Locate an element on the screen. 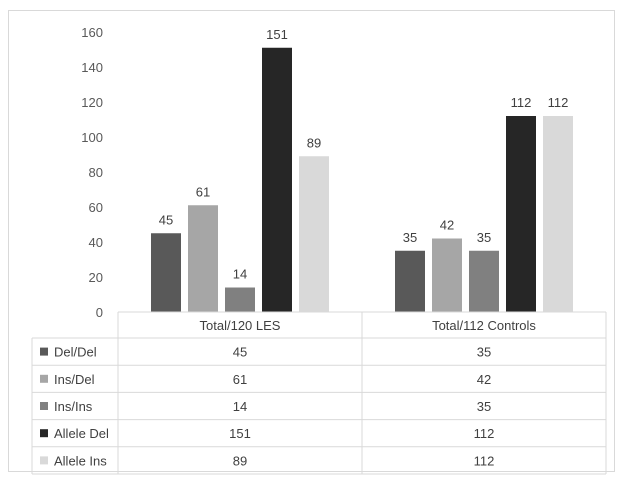 This screenshot has width=623, height=478. data-label: 61 is located at coordinates (203, 191).